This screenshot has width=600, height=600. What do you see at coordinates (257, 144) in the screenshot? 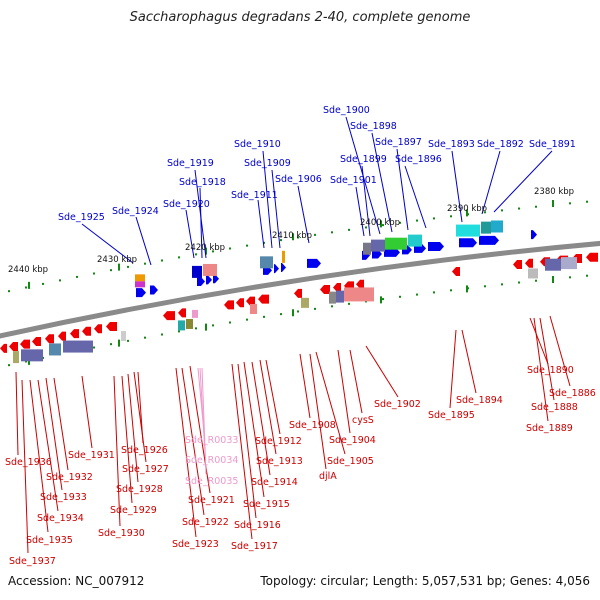
I see `gene-label-sde-1910: Sde_1910` at bounding box center [257, 144].